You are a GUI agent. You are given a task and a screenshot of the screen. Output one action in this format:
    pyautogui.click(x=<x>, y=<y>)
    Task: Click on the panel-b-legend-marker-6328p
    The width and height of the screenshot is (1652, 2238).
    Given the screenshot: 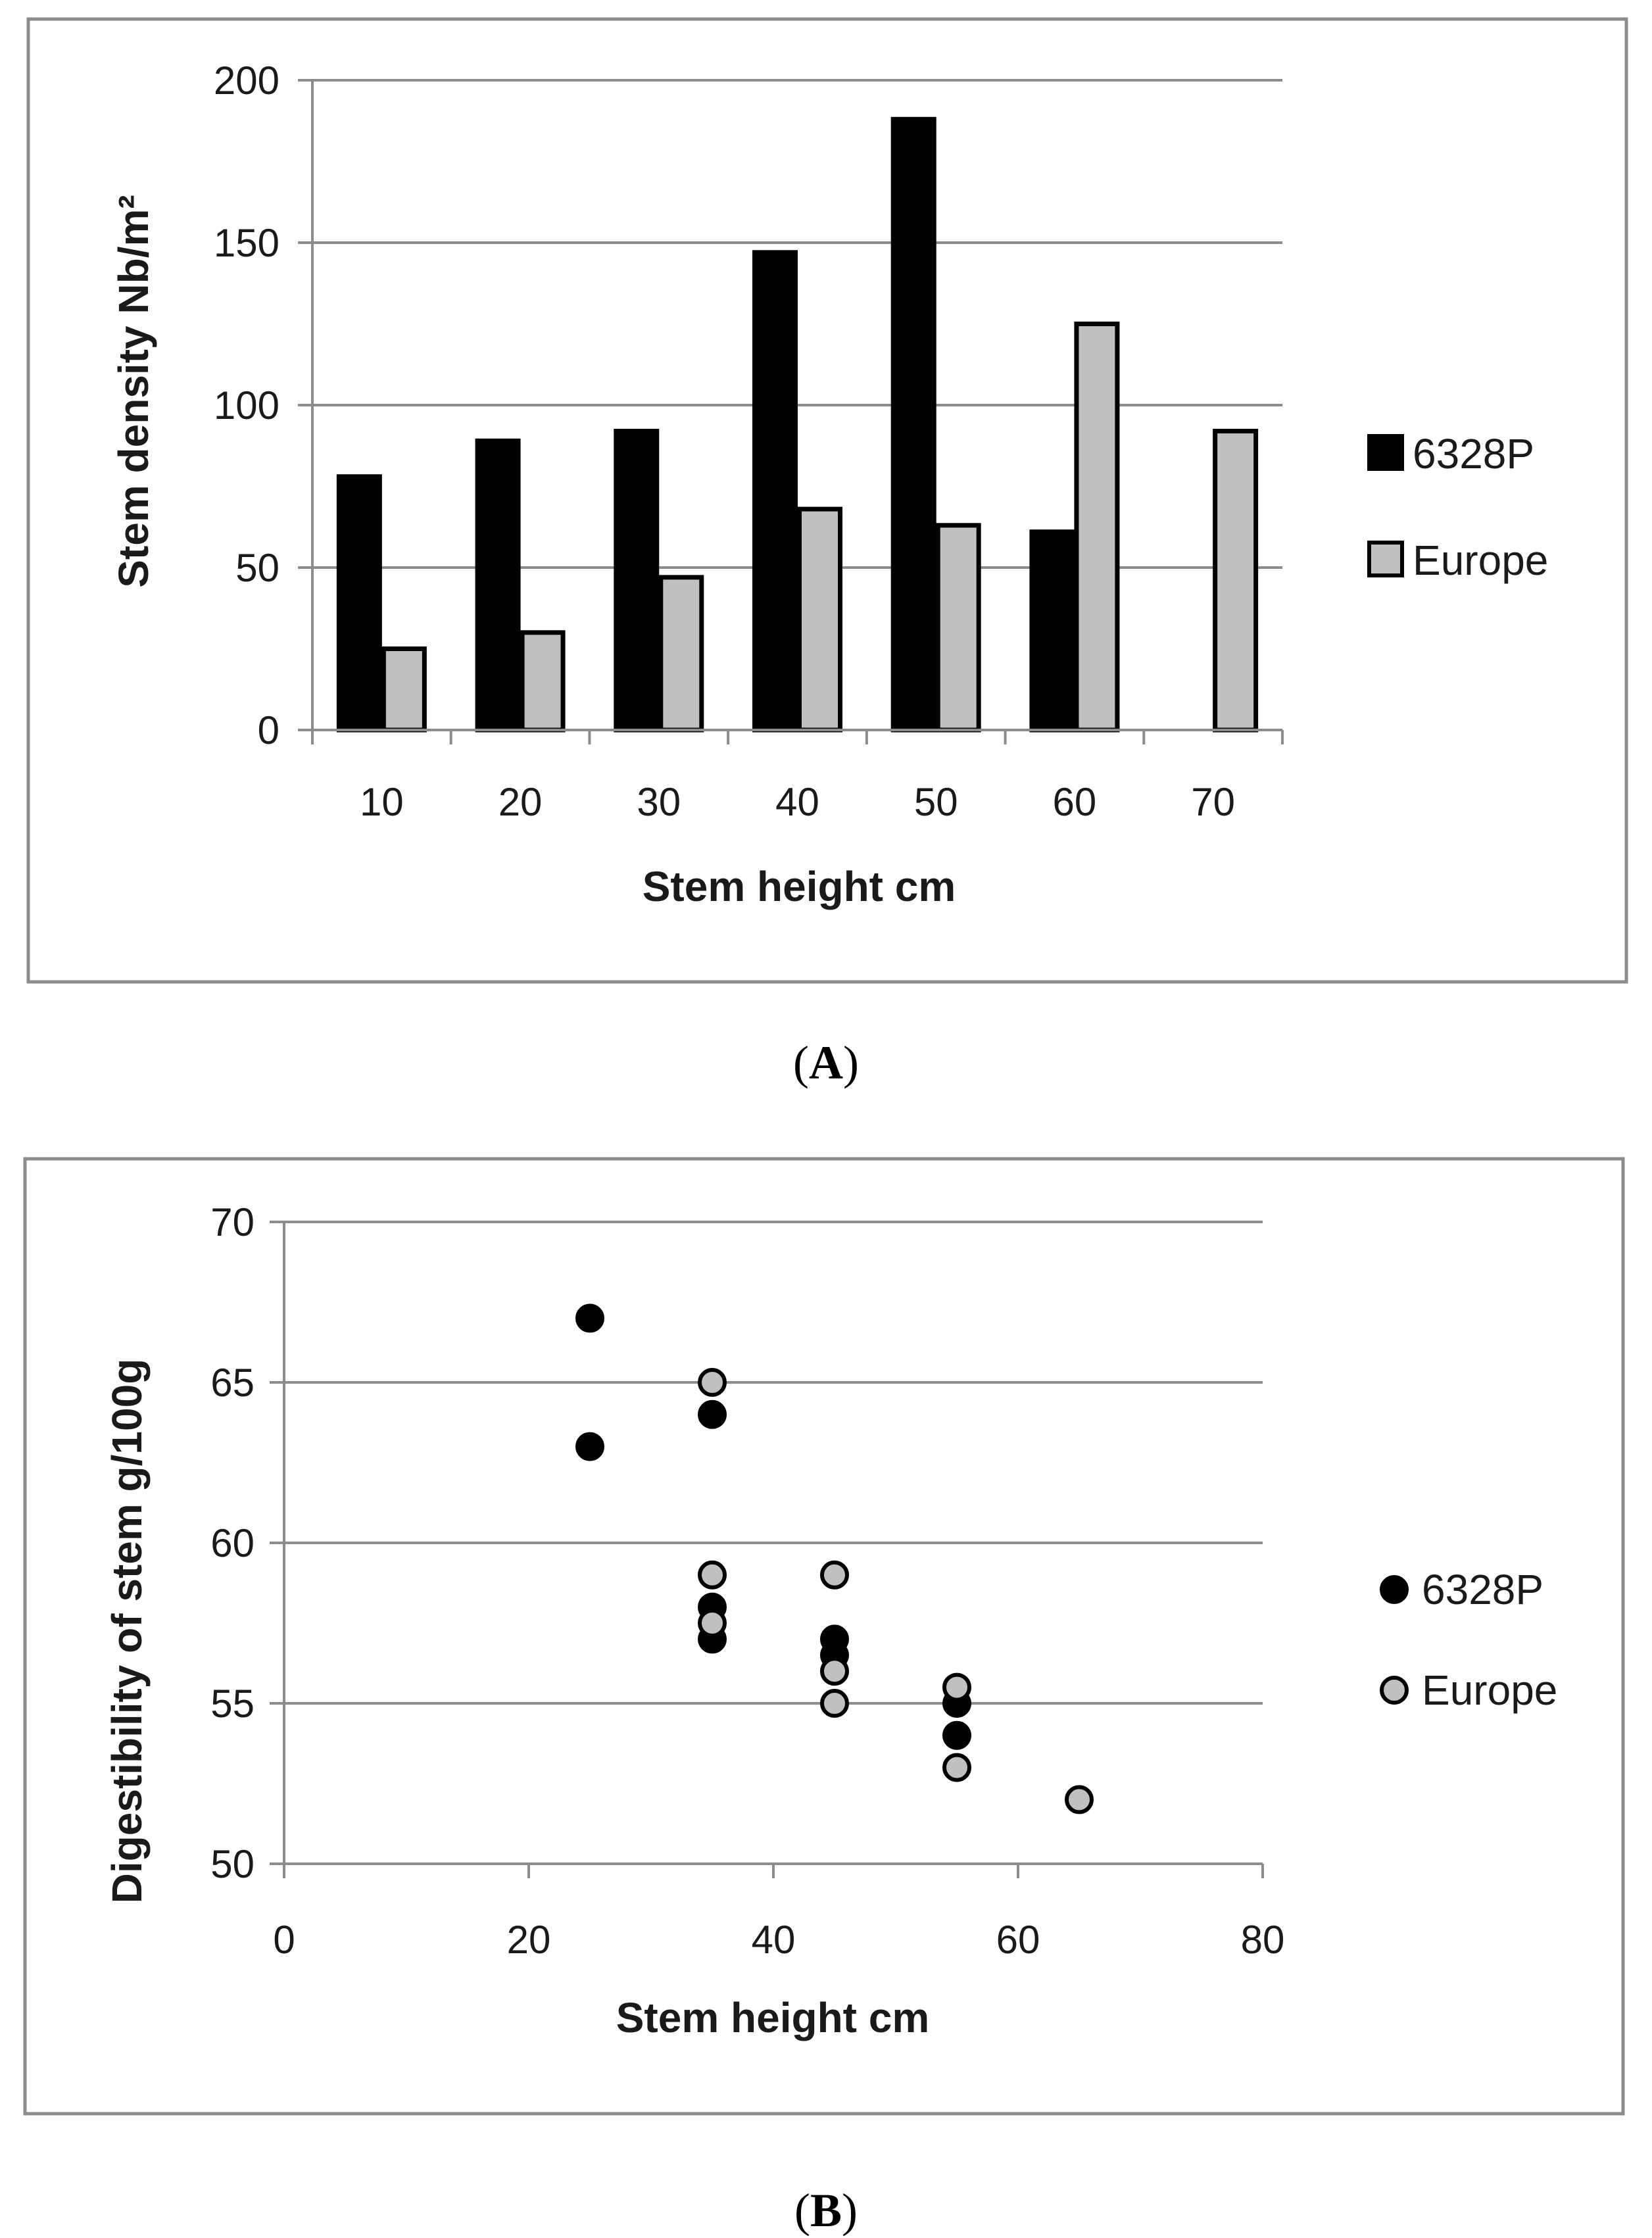 What is the action you would take?
    pyautogui.click(x=1395, y=1590)
    